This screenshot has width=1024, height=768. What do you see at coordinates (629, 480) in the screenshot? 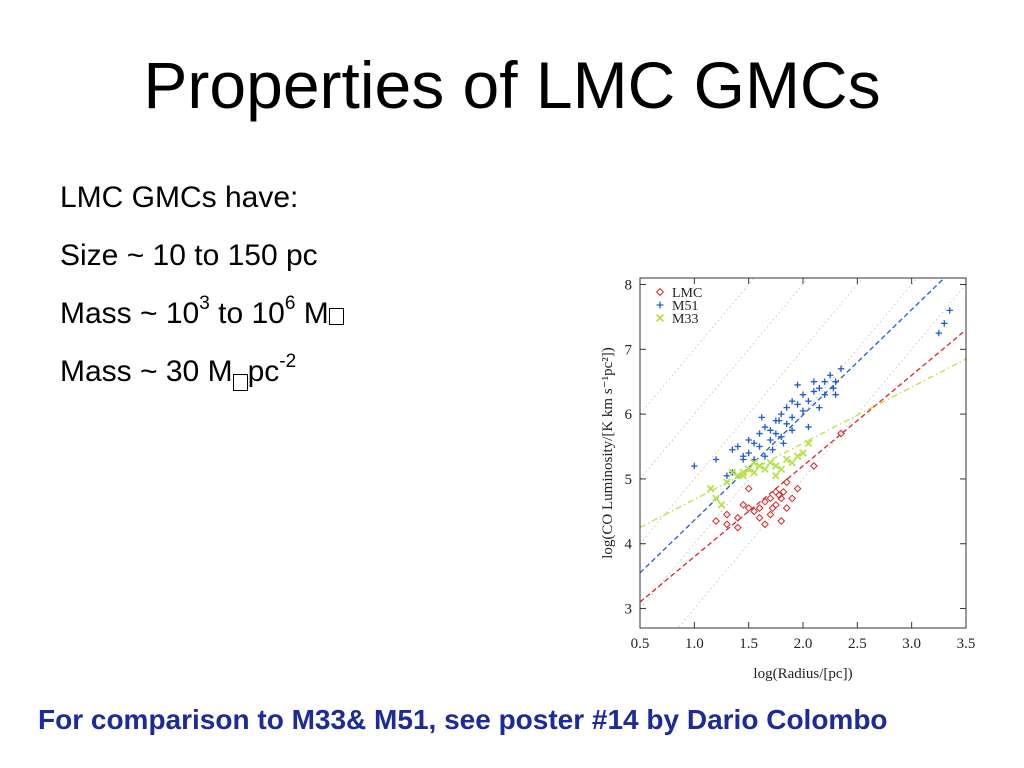
I see `y-tick-label: 5` at bounding box center [629, 480].